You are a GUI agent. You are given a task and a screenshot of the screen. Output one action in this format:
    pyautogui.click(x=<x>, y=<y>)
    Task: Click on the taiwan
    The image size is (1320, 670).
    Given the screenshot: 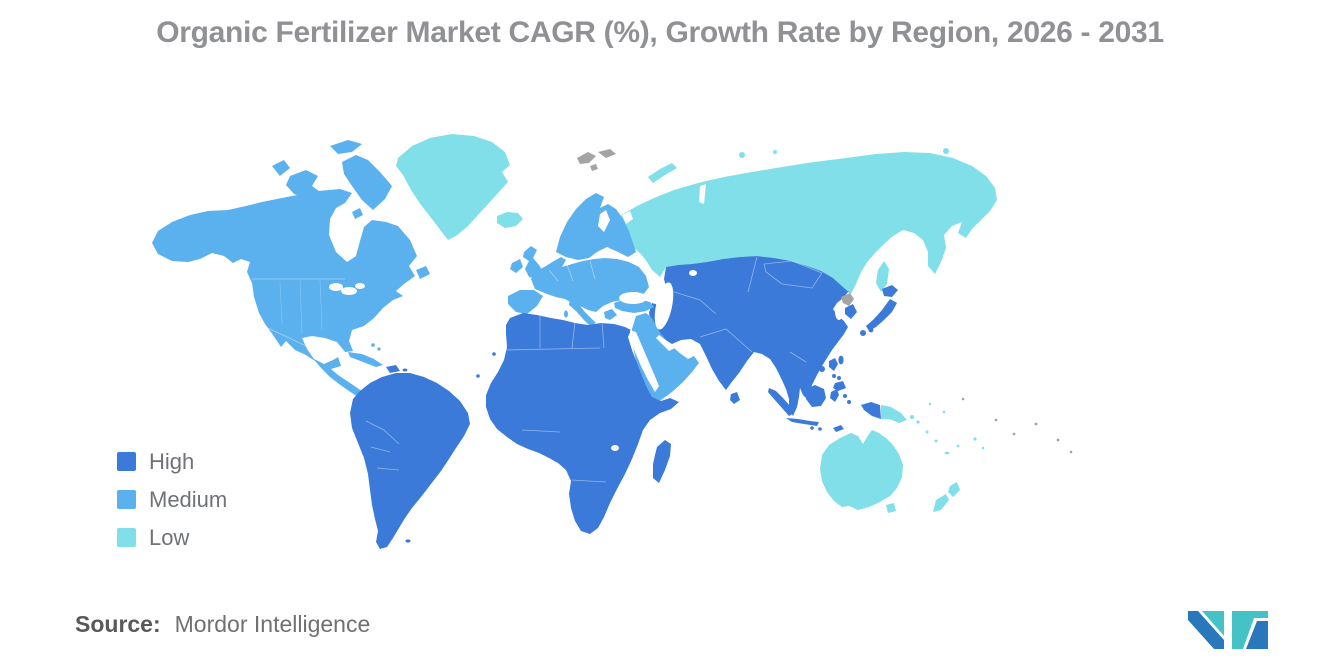 What is the action you would take?
    pyautogui.click(x=841, y=360)
    